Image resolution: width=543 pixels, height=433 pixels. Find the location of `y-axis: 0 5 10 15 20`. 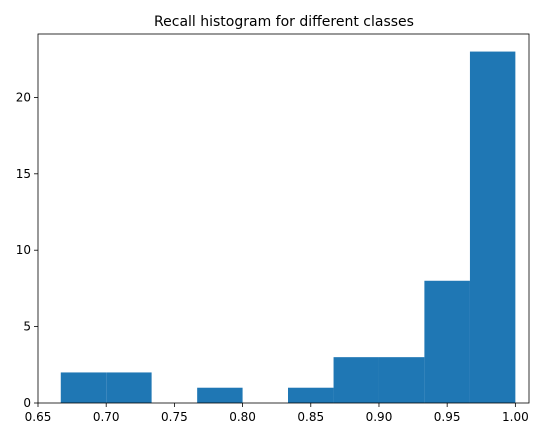

y-axis: 0 5 10 15 20 is located at coordinates (27, 250).